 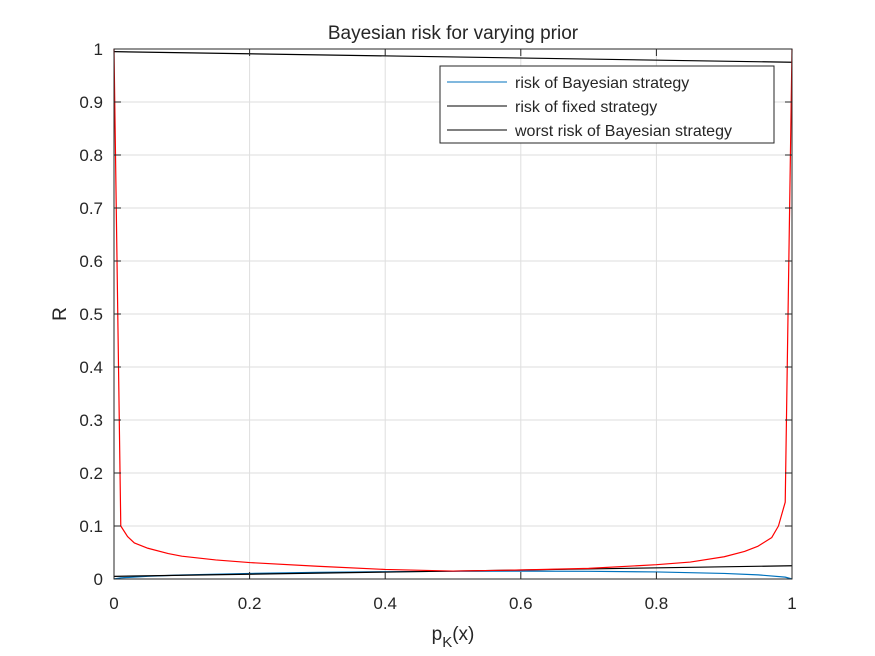 What do you see at coordinates (657, 603) in the screenshot?
I see `x-tick-label: 0.8` at bounding box center [657, 603].